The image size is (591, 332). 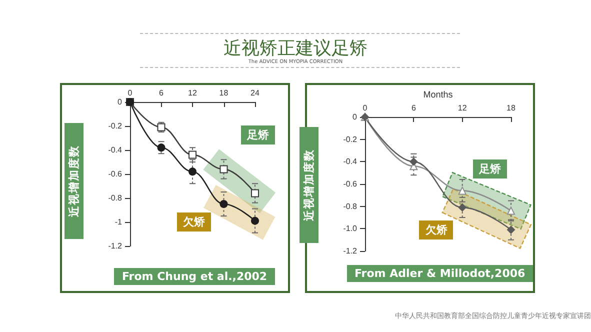 I want to click on text: From Chung et al.,2002, so click(x=195, y=276).